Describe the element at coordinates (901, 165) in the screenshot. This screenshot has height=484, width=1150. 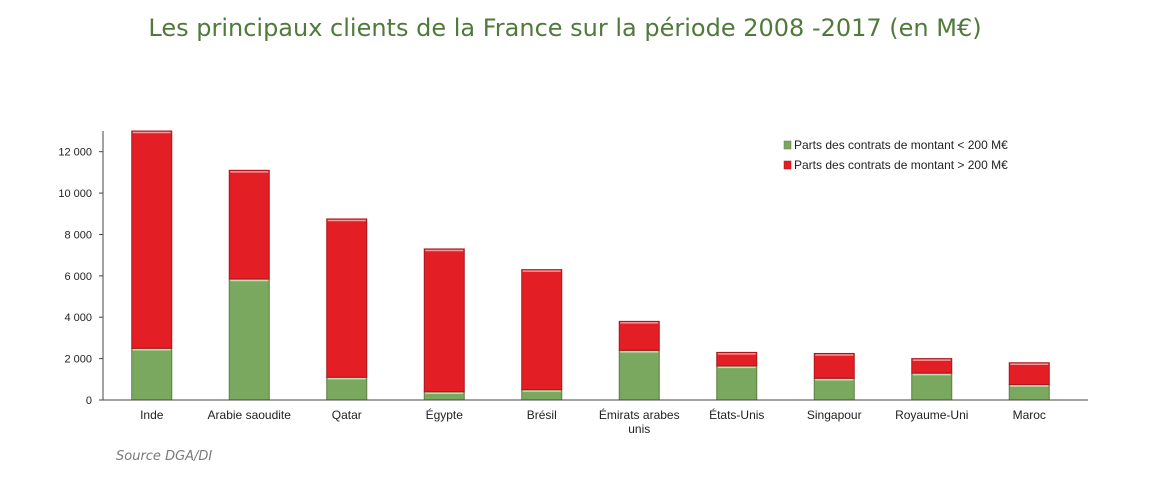
I see `legend-entry-label: Parts des contrats de montant > 200 M€` at that location.